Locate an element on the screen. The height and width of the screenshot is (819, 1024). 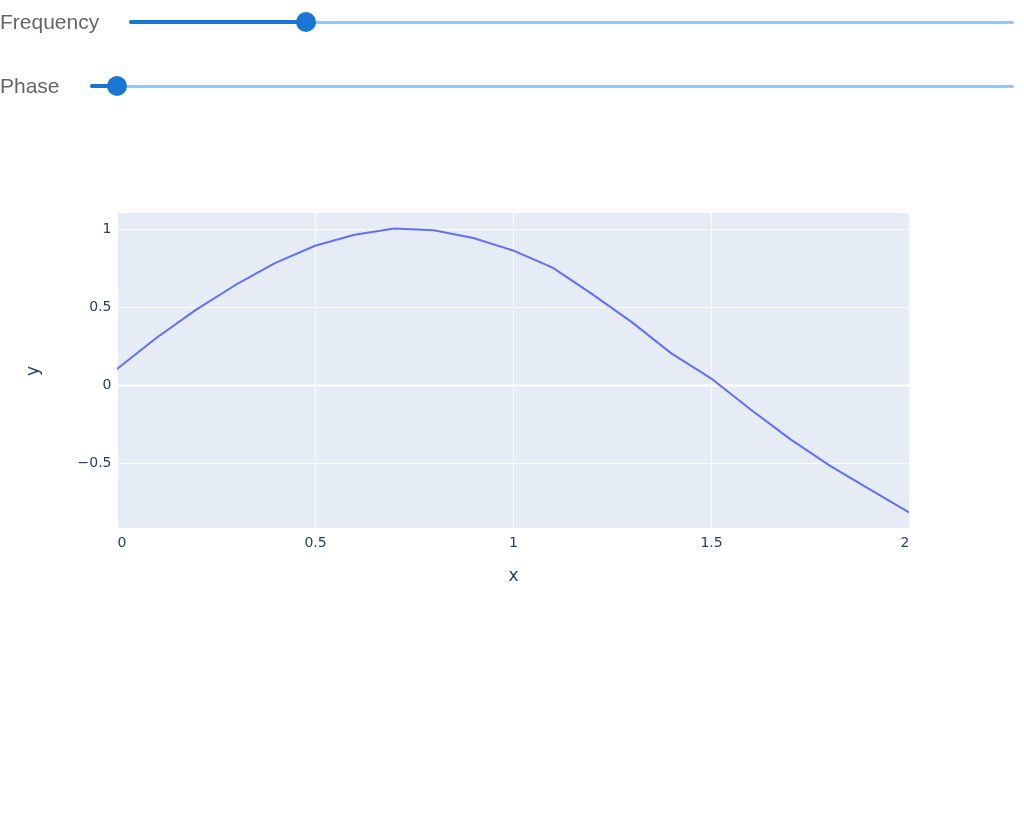
text: Phase is located at coordinates (30, 86).